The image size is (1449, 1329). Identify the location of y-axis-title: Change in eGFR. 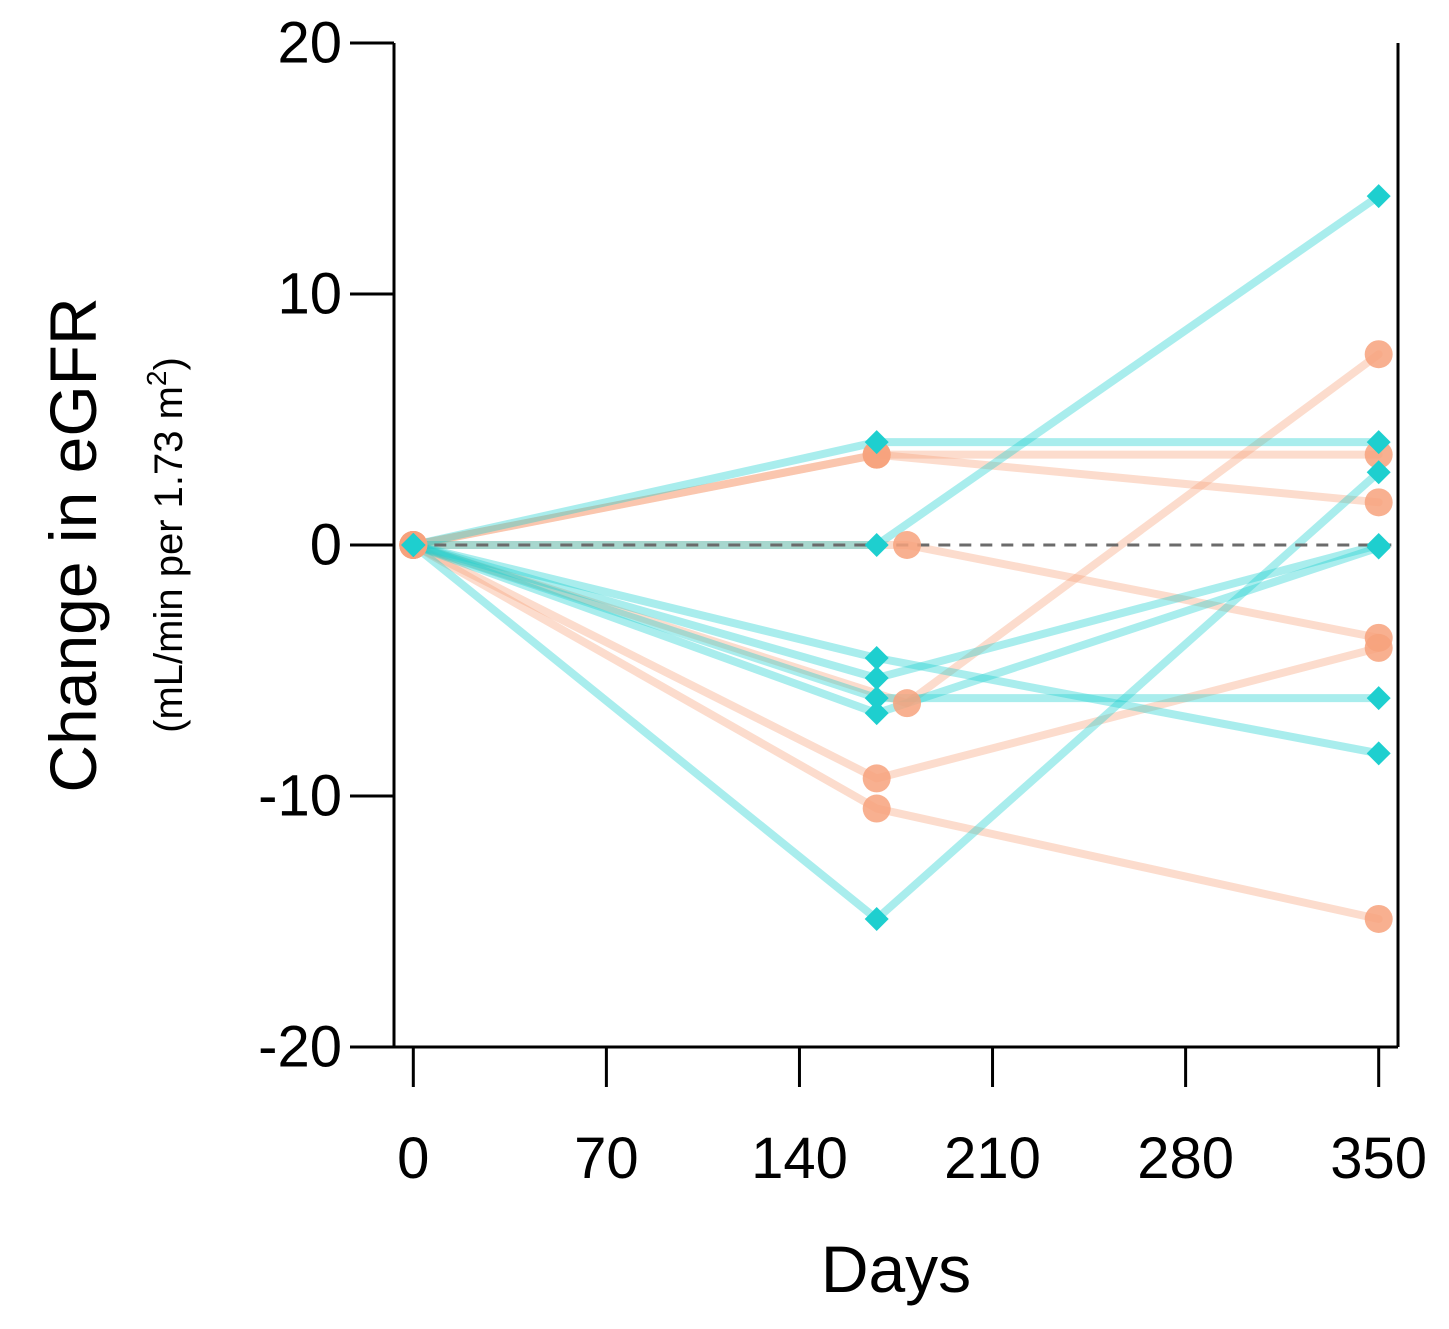
(73, 544).